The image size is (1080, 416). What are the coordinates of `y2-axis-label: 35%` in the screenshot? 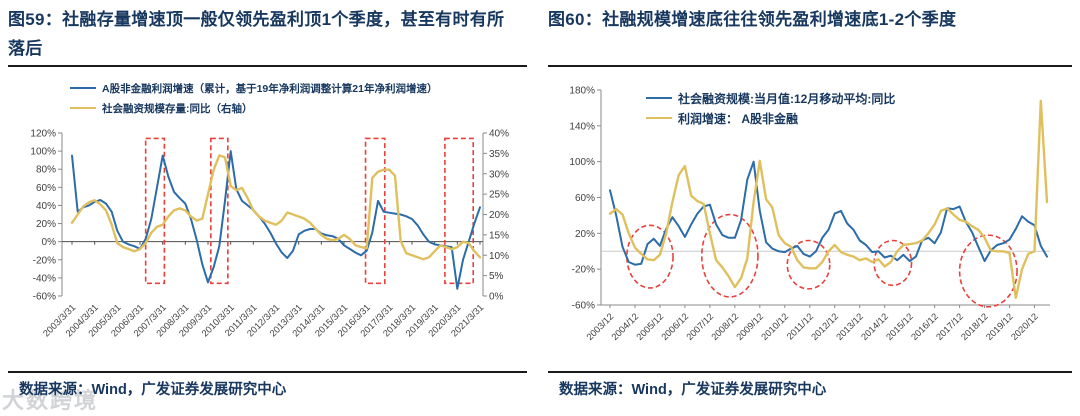 It's located at (499, 154).